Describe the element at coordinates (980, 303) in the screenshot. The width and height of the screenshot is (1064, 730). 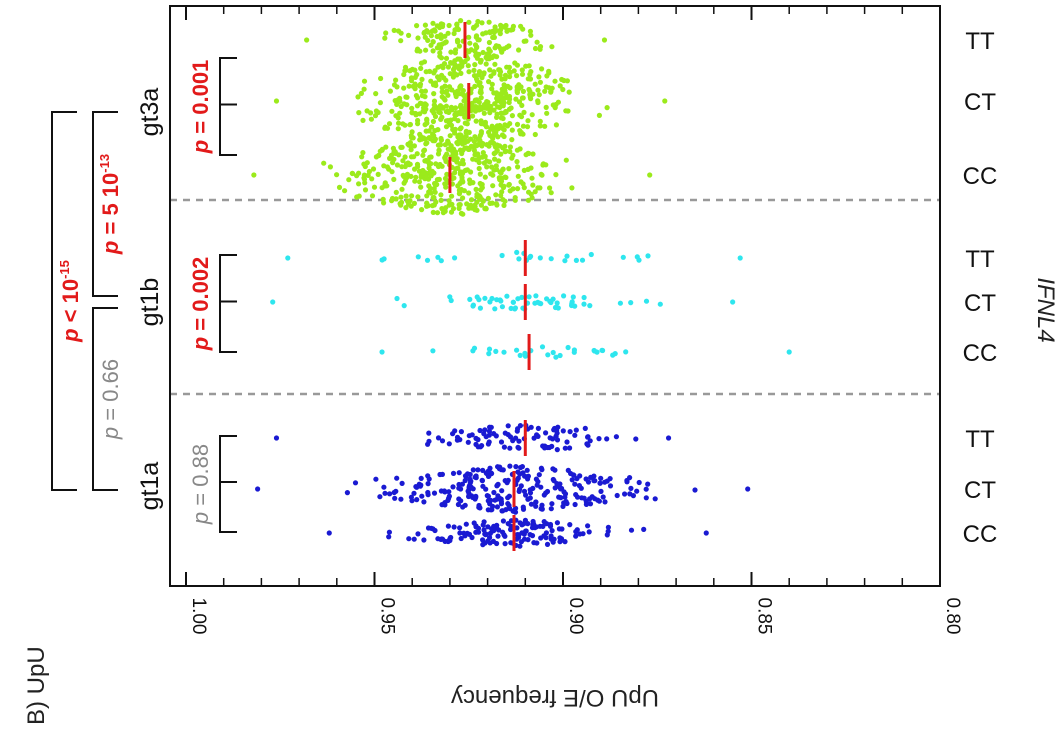
I see `genotype-label: CT` at that location.